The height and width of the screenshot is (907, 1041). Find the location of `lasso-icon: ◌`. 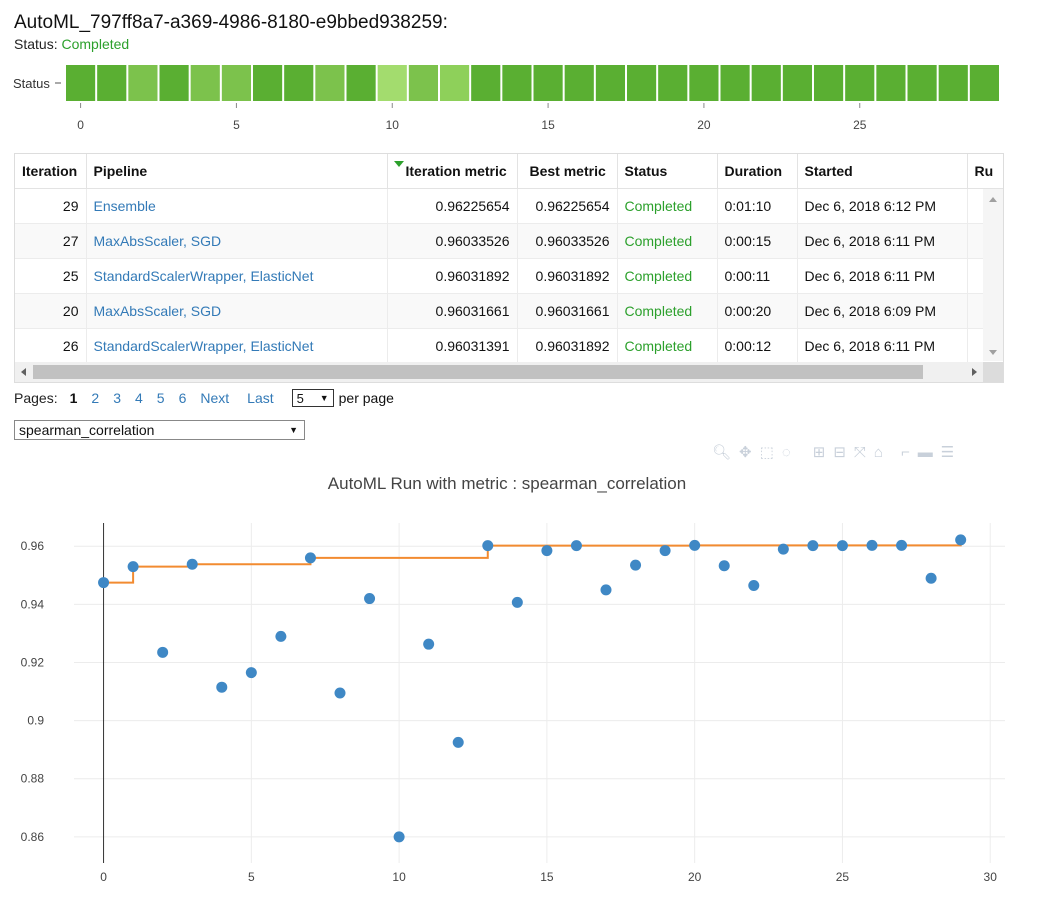

lasso-icon: ◌ is located at coordinates (786, 452).